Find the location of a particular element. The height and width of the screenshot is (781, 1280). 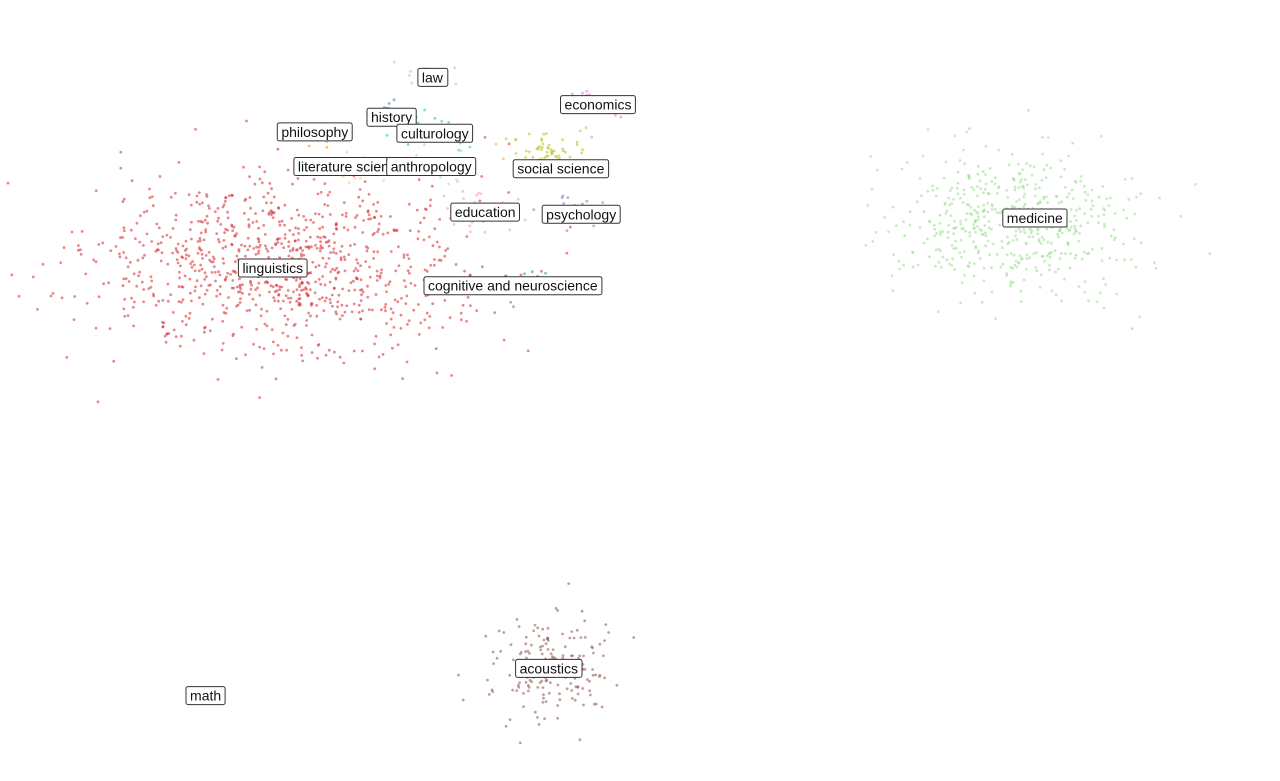

cluster-label-math: math is located at coordinates (205, 696).